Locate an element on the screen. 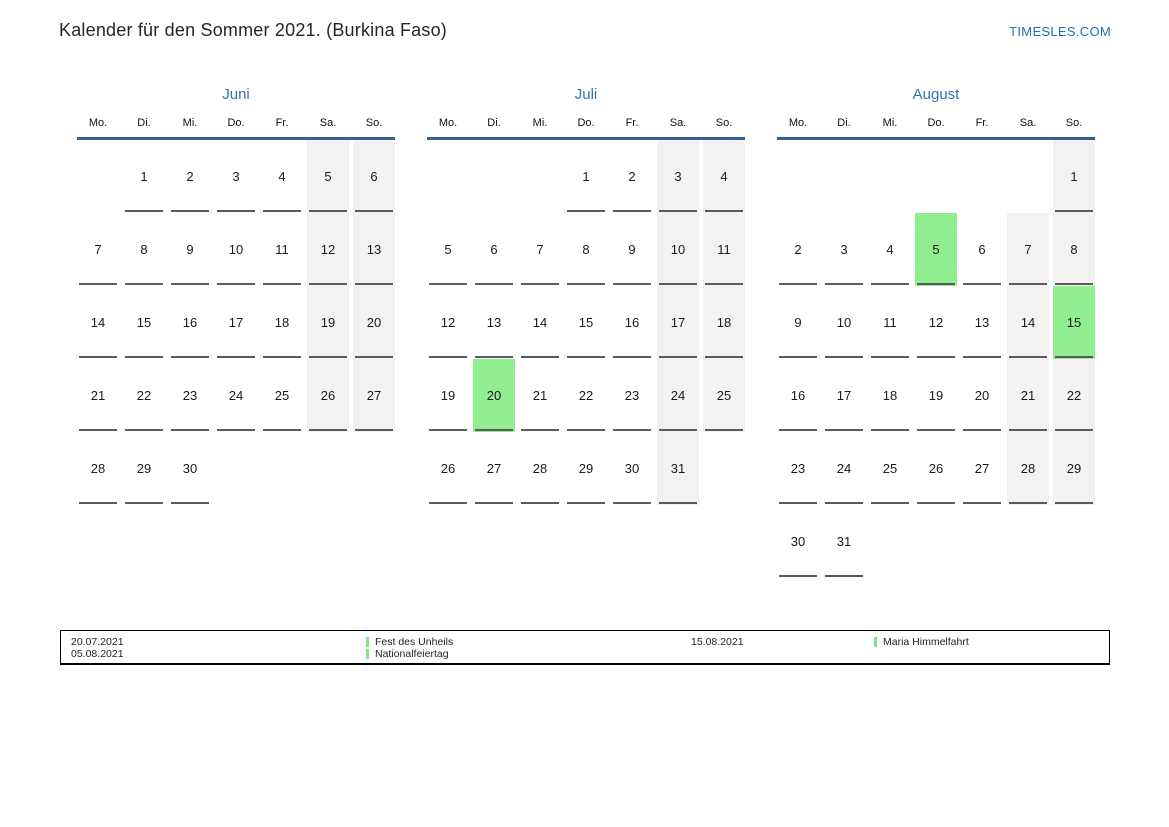 This screenshot has height=827, width=1169. day-number: 24 is located at coordinates (678, 395).